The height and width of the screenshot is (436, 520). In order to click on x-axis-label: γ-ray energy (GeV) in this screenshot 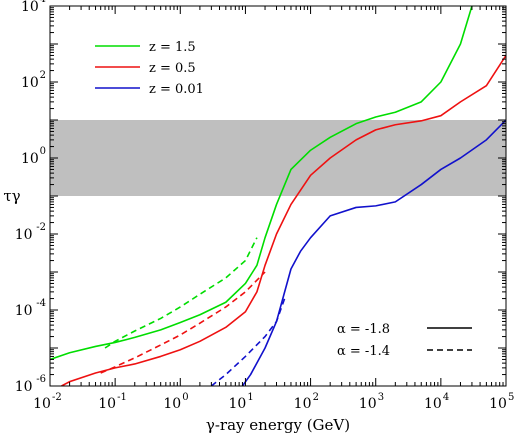, I will do `click(278, 425)`.